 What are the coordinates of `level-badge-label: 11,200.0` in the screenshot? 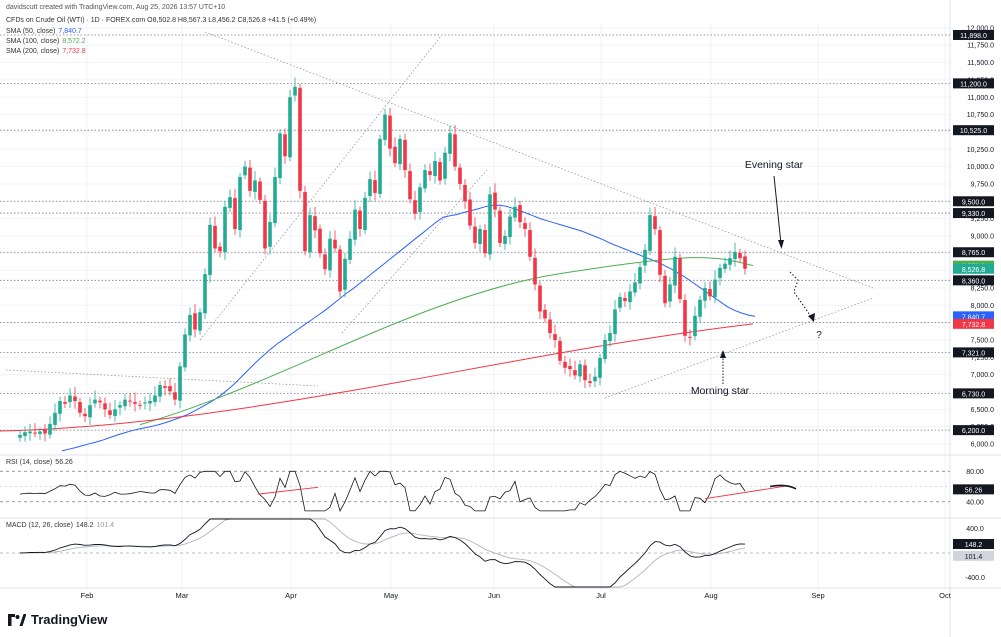 It's located at (973, 84).